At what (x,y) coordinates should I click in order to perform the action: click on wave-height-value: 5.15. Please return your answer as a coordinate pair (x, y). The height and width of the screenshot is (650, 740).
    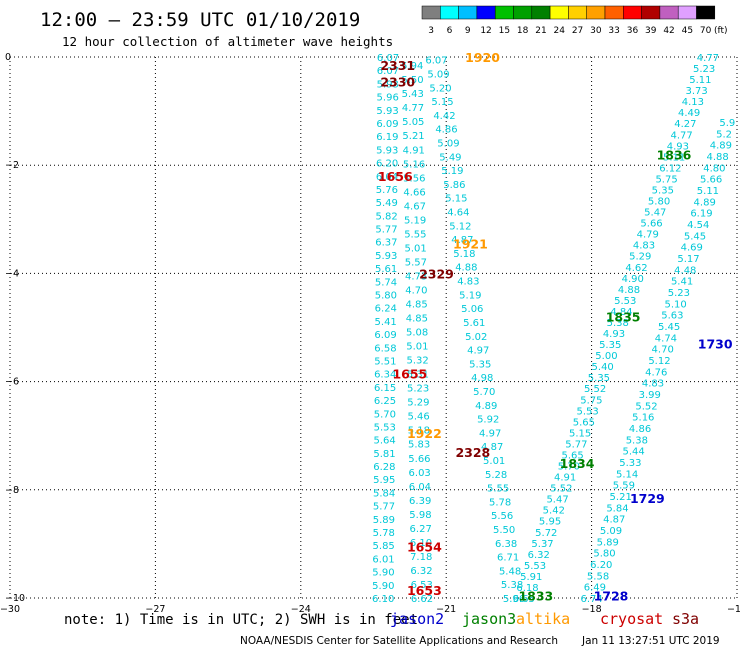
    Looking at the image, I should click on (442, 102).